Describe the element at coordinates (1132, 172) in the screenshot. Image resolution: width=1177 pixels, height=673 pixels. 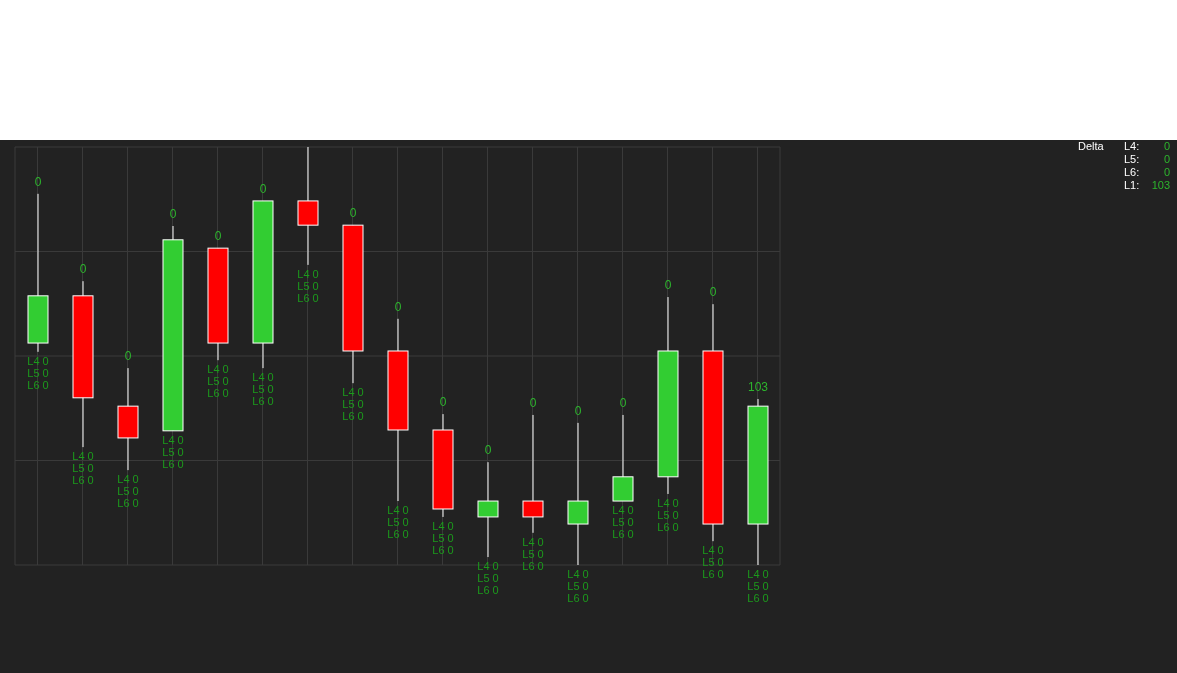
I see `text: L6:` at that location.